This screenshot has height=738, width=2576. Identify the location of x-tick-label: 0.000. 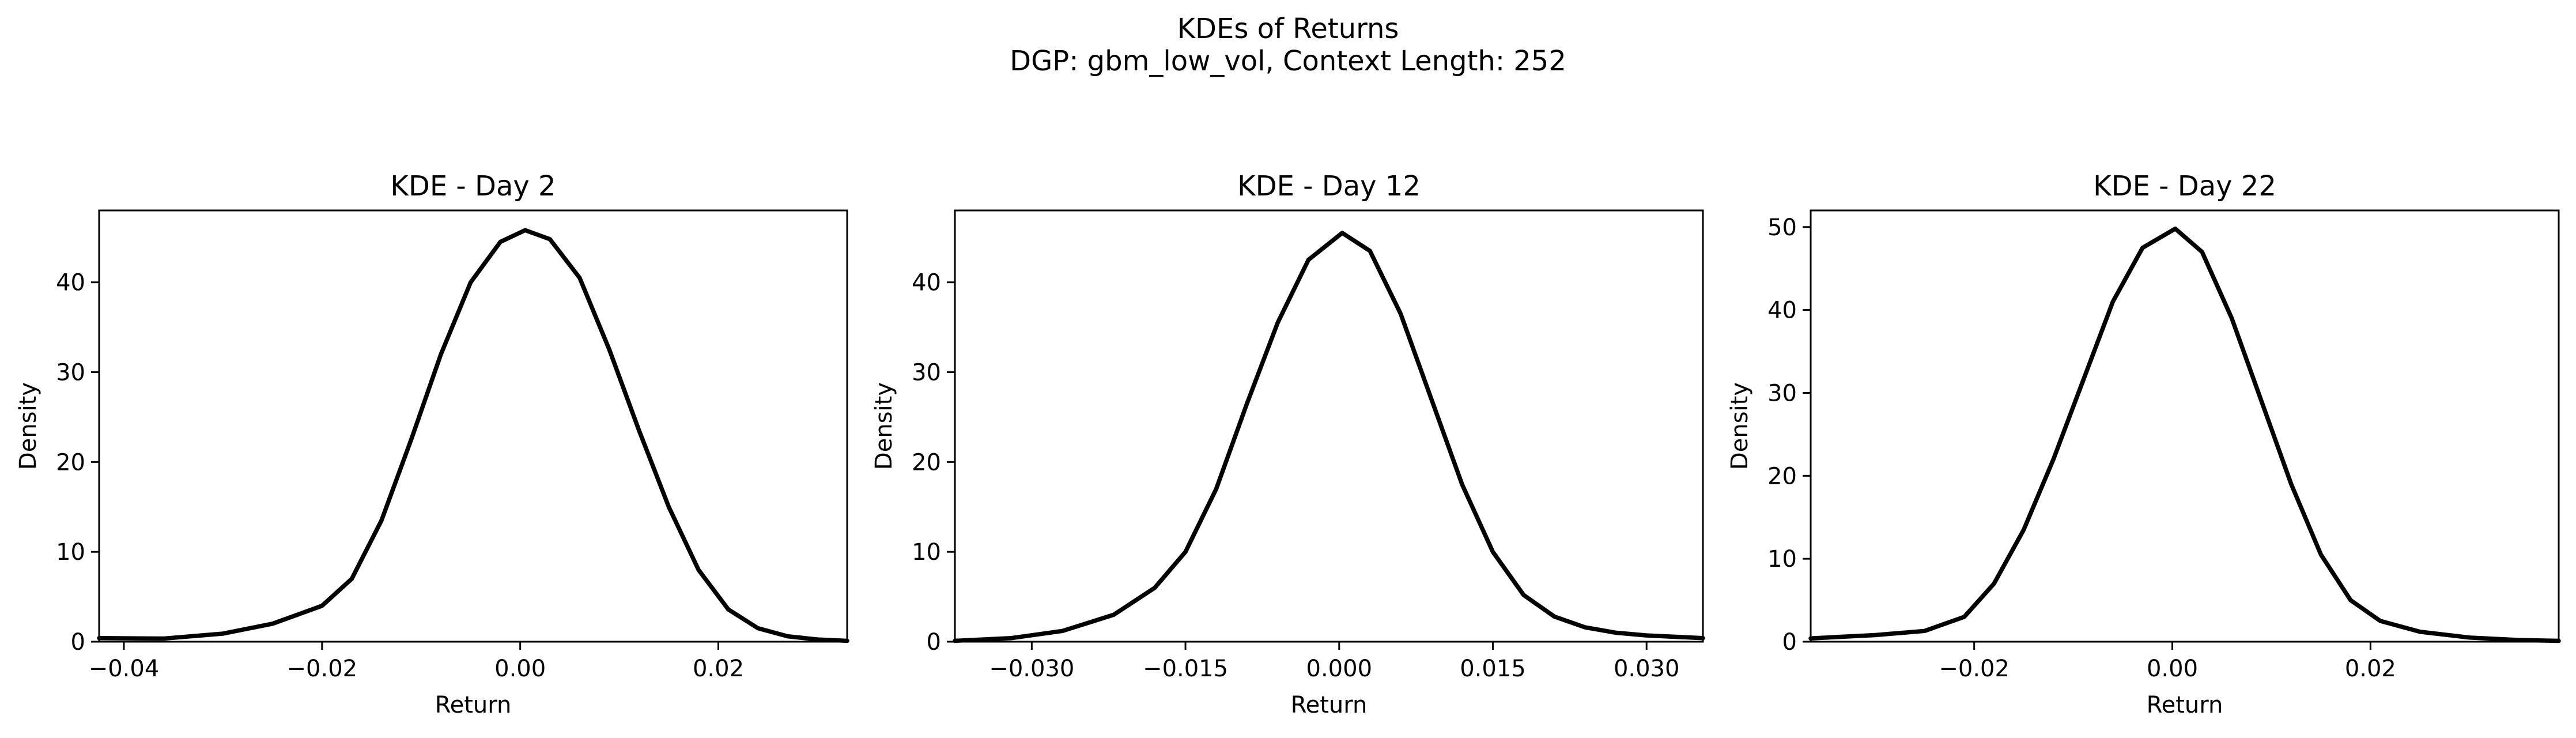
(1340, 669).